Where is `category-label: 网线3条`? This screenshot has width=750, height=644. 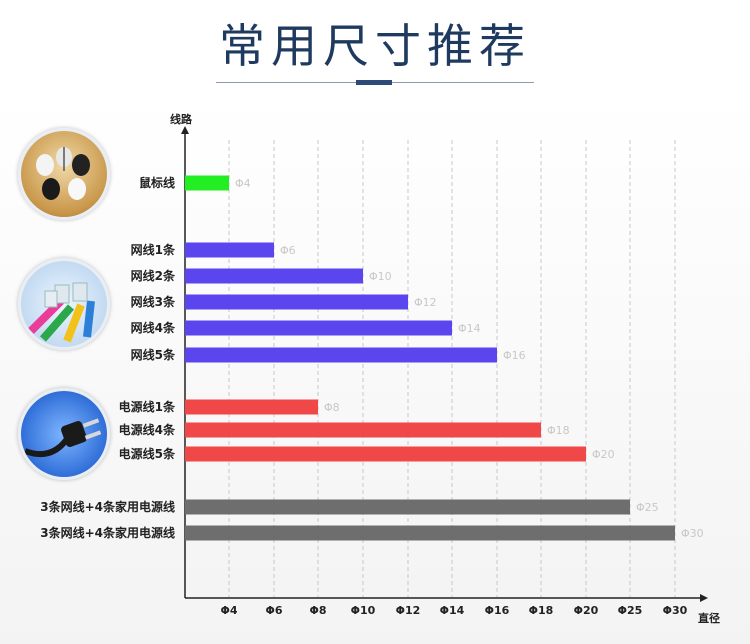
category-label: 网线3条 is located at coordinates (153, 301).